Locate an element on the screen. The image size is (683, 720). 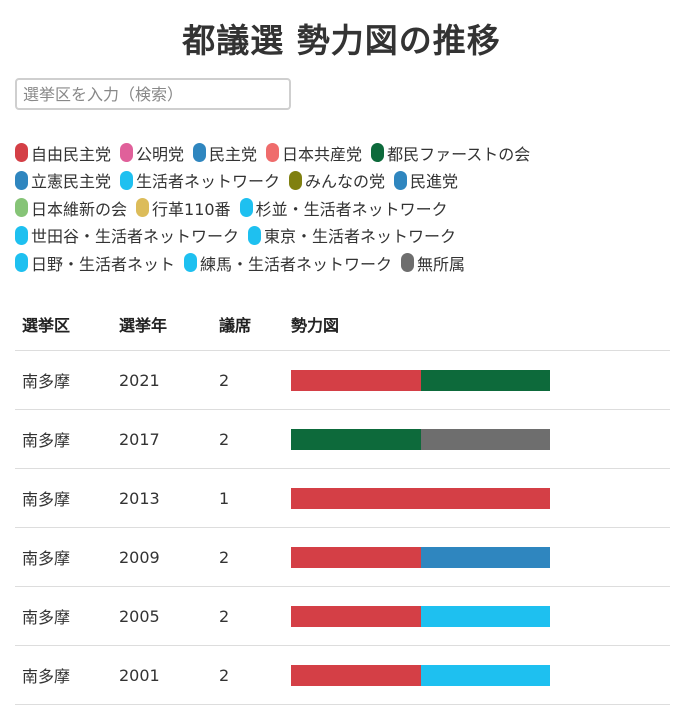
header-district: 選挙区 is located at coordinates (46, 325).